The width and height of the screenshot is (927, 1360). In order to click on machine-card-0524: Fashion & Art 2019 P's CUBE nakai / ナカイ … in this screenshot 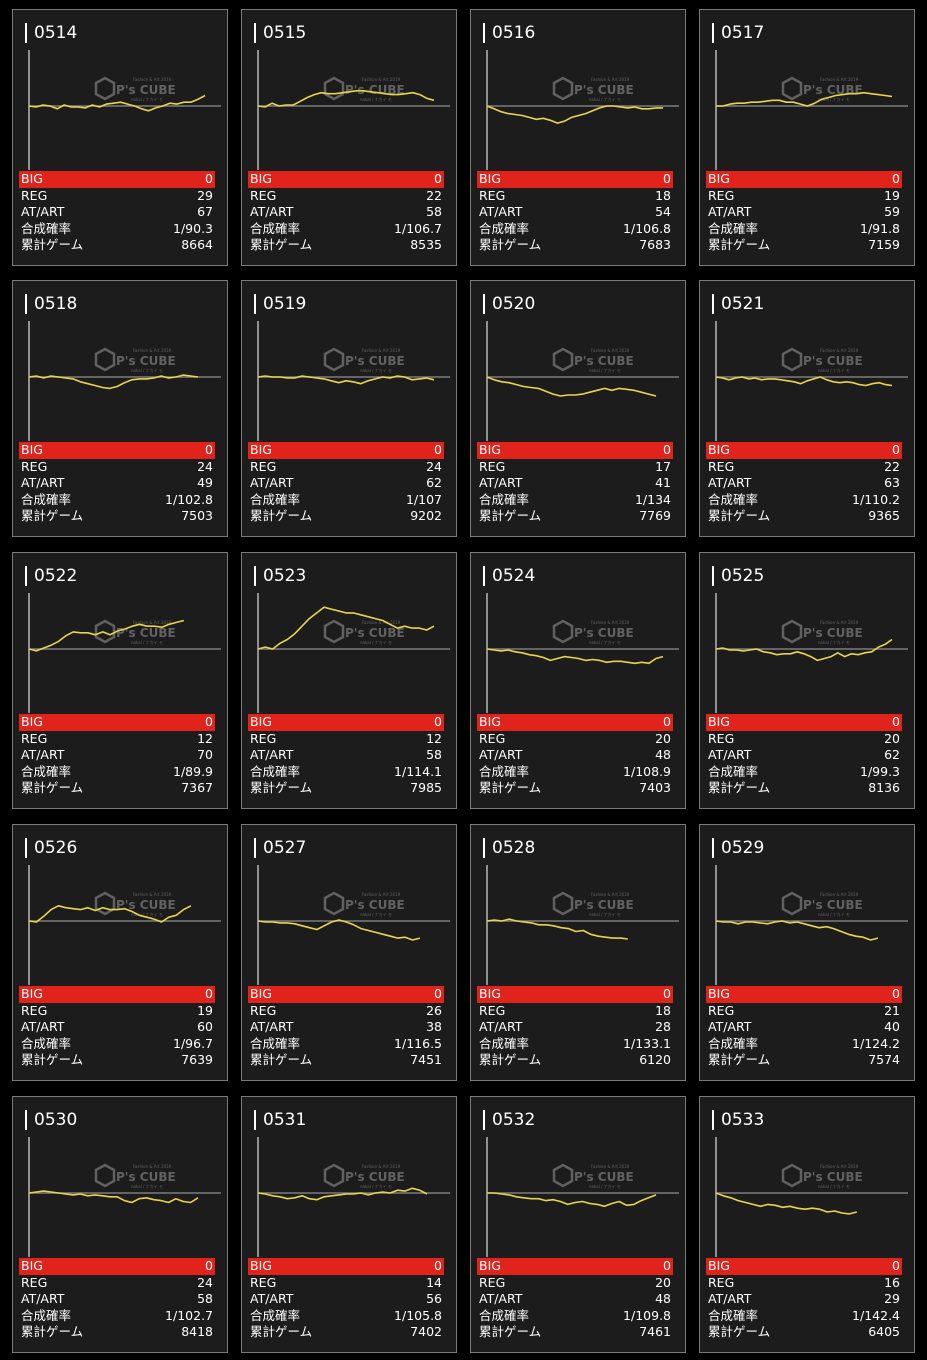, I will do `click(578, 680)`.